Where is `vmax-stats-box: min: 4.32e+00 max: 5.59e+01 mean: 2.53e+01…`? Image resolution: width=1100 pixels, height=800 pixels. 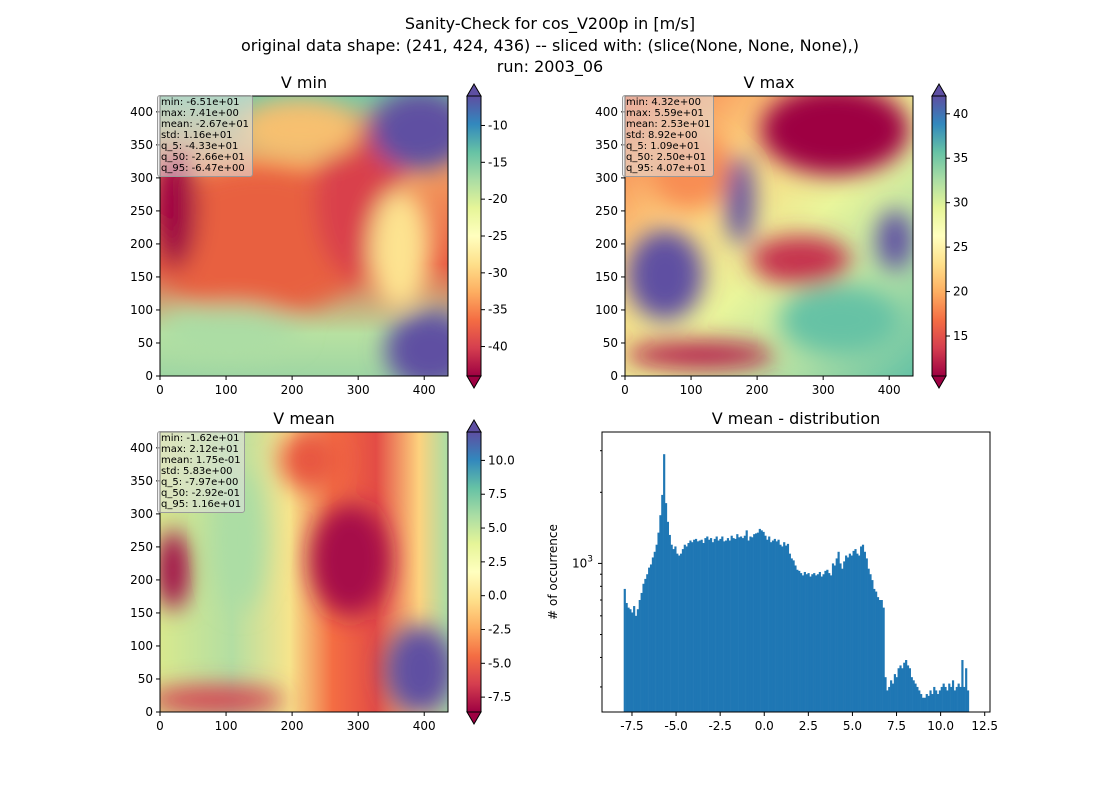
vmax-stats-box: min: 4.32e+00 max: 5.59e+01 mean: 2.53e+01… is located at coordinates (668, 136).